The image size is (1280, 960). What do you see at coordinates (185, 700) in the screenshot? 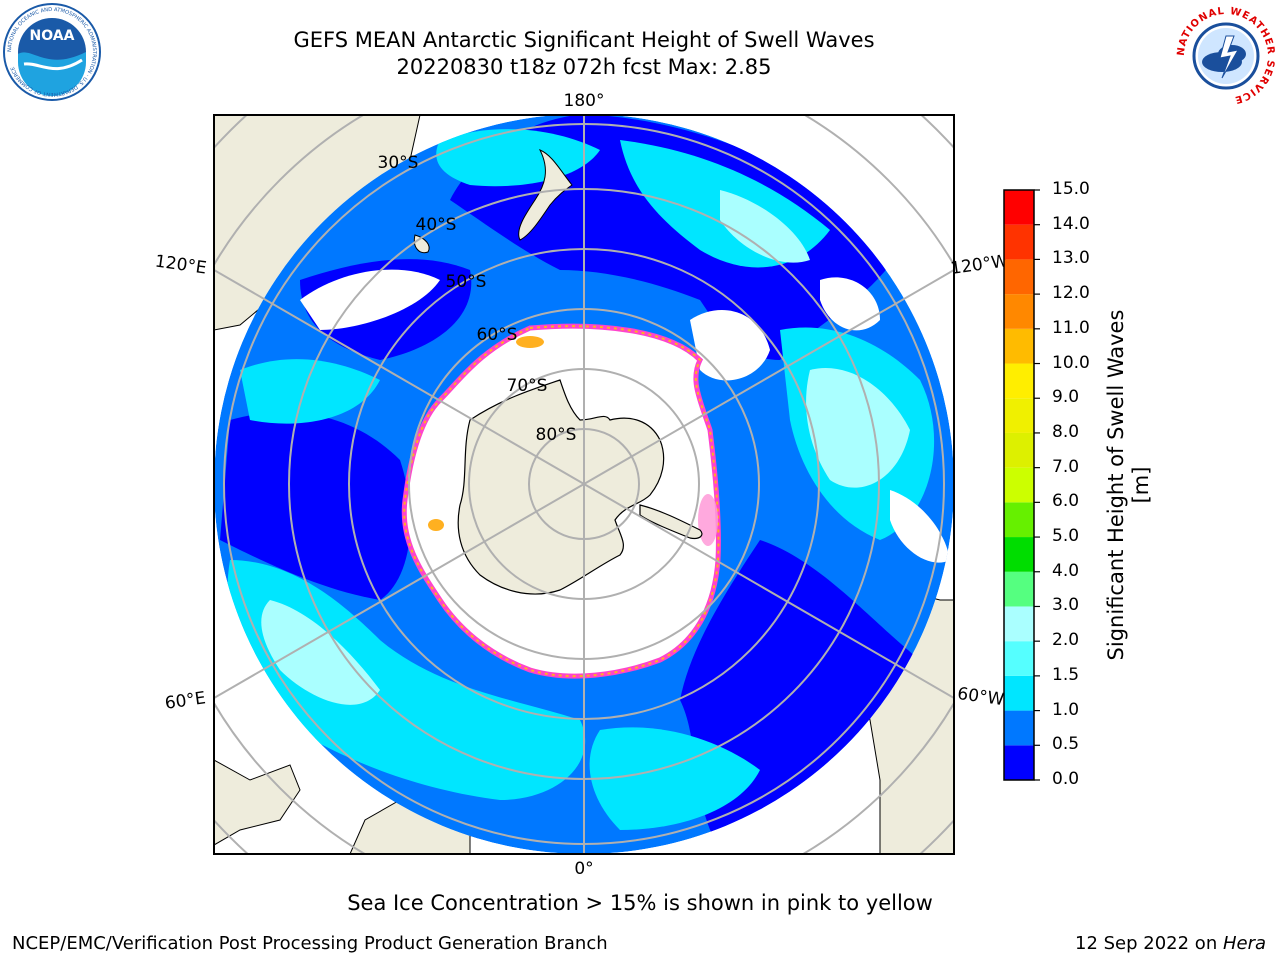
I see `lon-label-60e: 60°E` at bounding box center [185, 700].